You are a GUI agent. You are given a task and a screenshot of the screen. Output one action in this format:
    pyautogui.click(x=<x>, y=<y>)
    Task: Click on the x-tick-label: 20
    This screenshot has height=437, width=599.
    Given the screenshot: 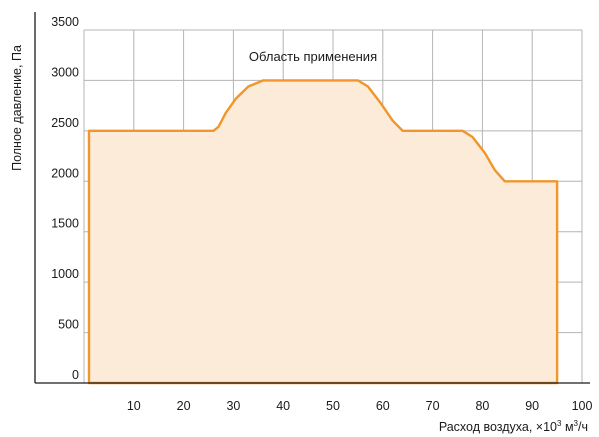 What is the action you would take?
    pyautogui.click(x=184, y=406)
    